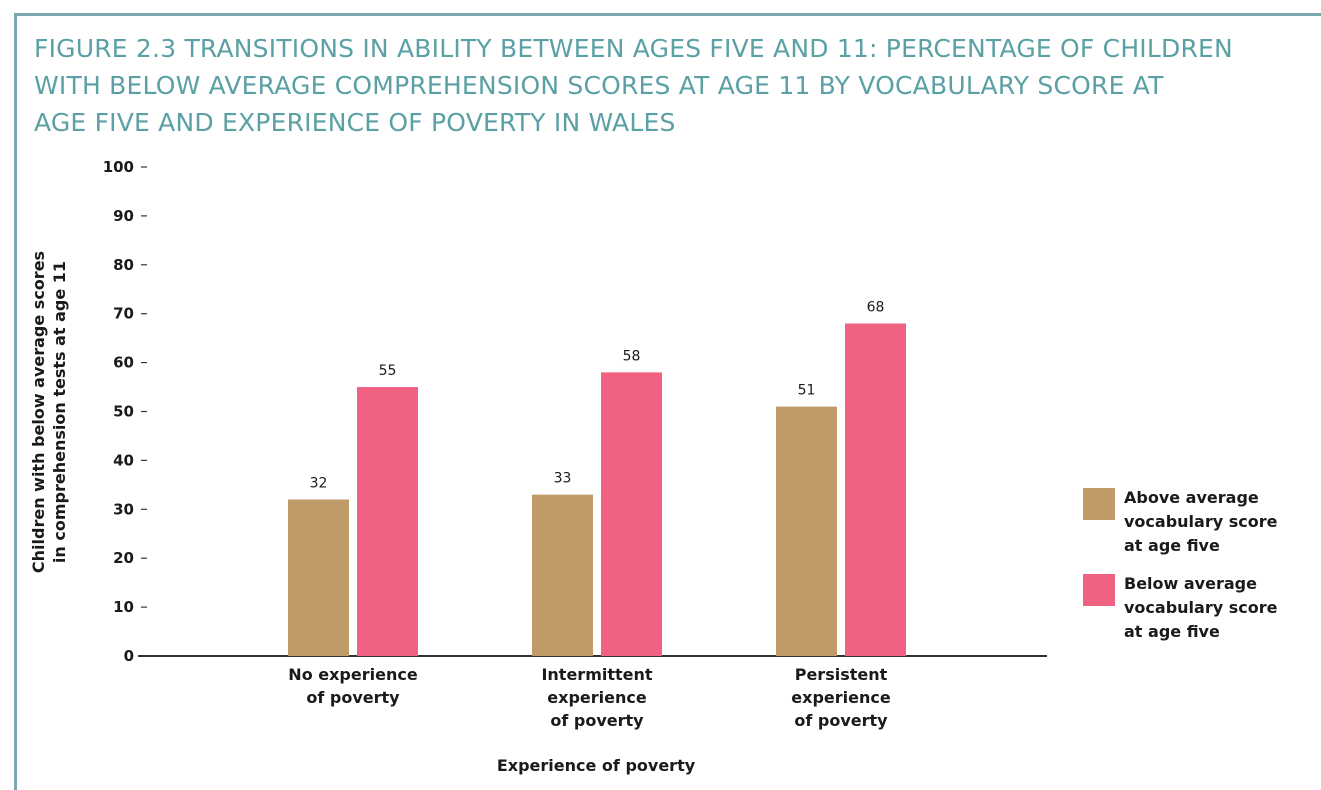  I want to click on x-category-label-line: No experience, so click(353, 674).